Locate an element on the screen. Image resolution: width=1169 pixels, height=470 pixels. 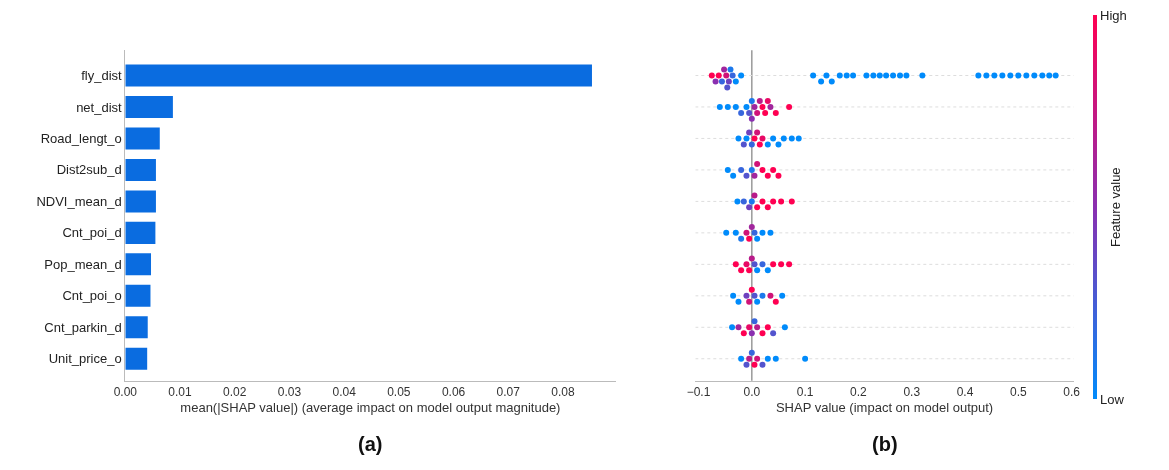
color-bar-label: High is located at coordinates (1113, 15).